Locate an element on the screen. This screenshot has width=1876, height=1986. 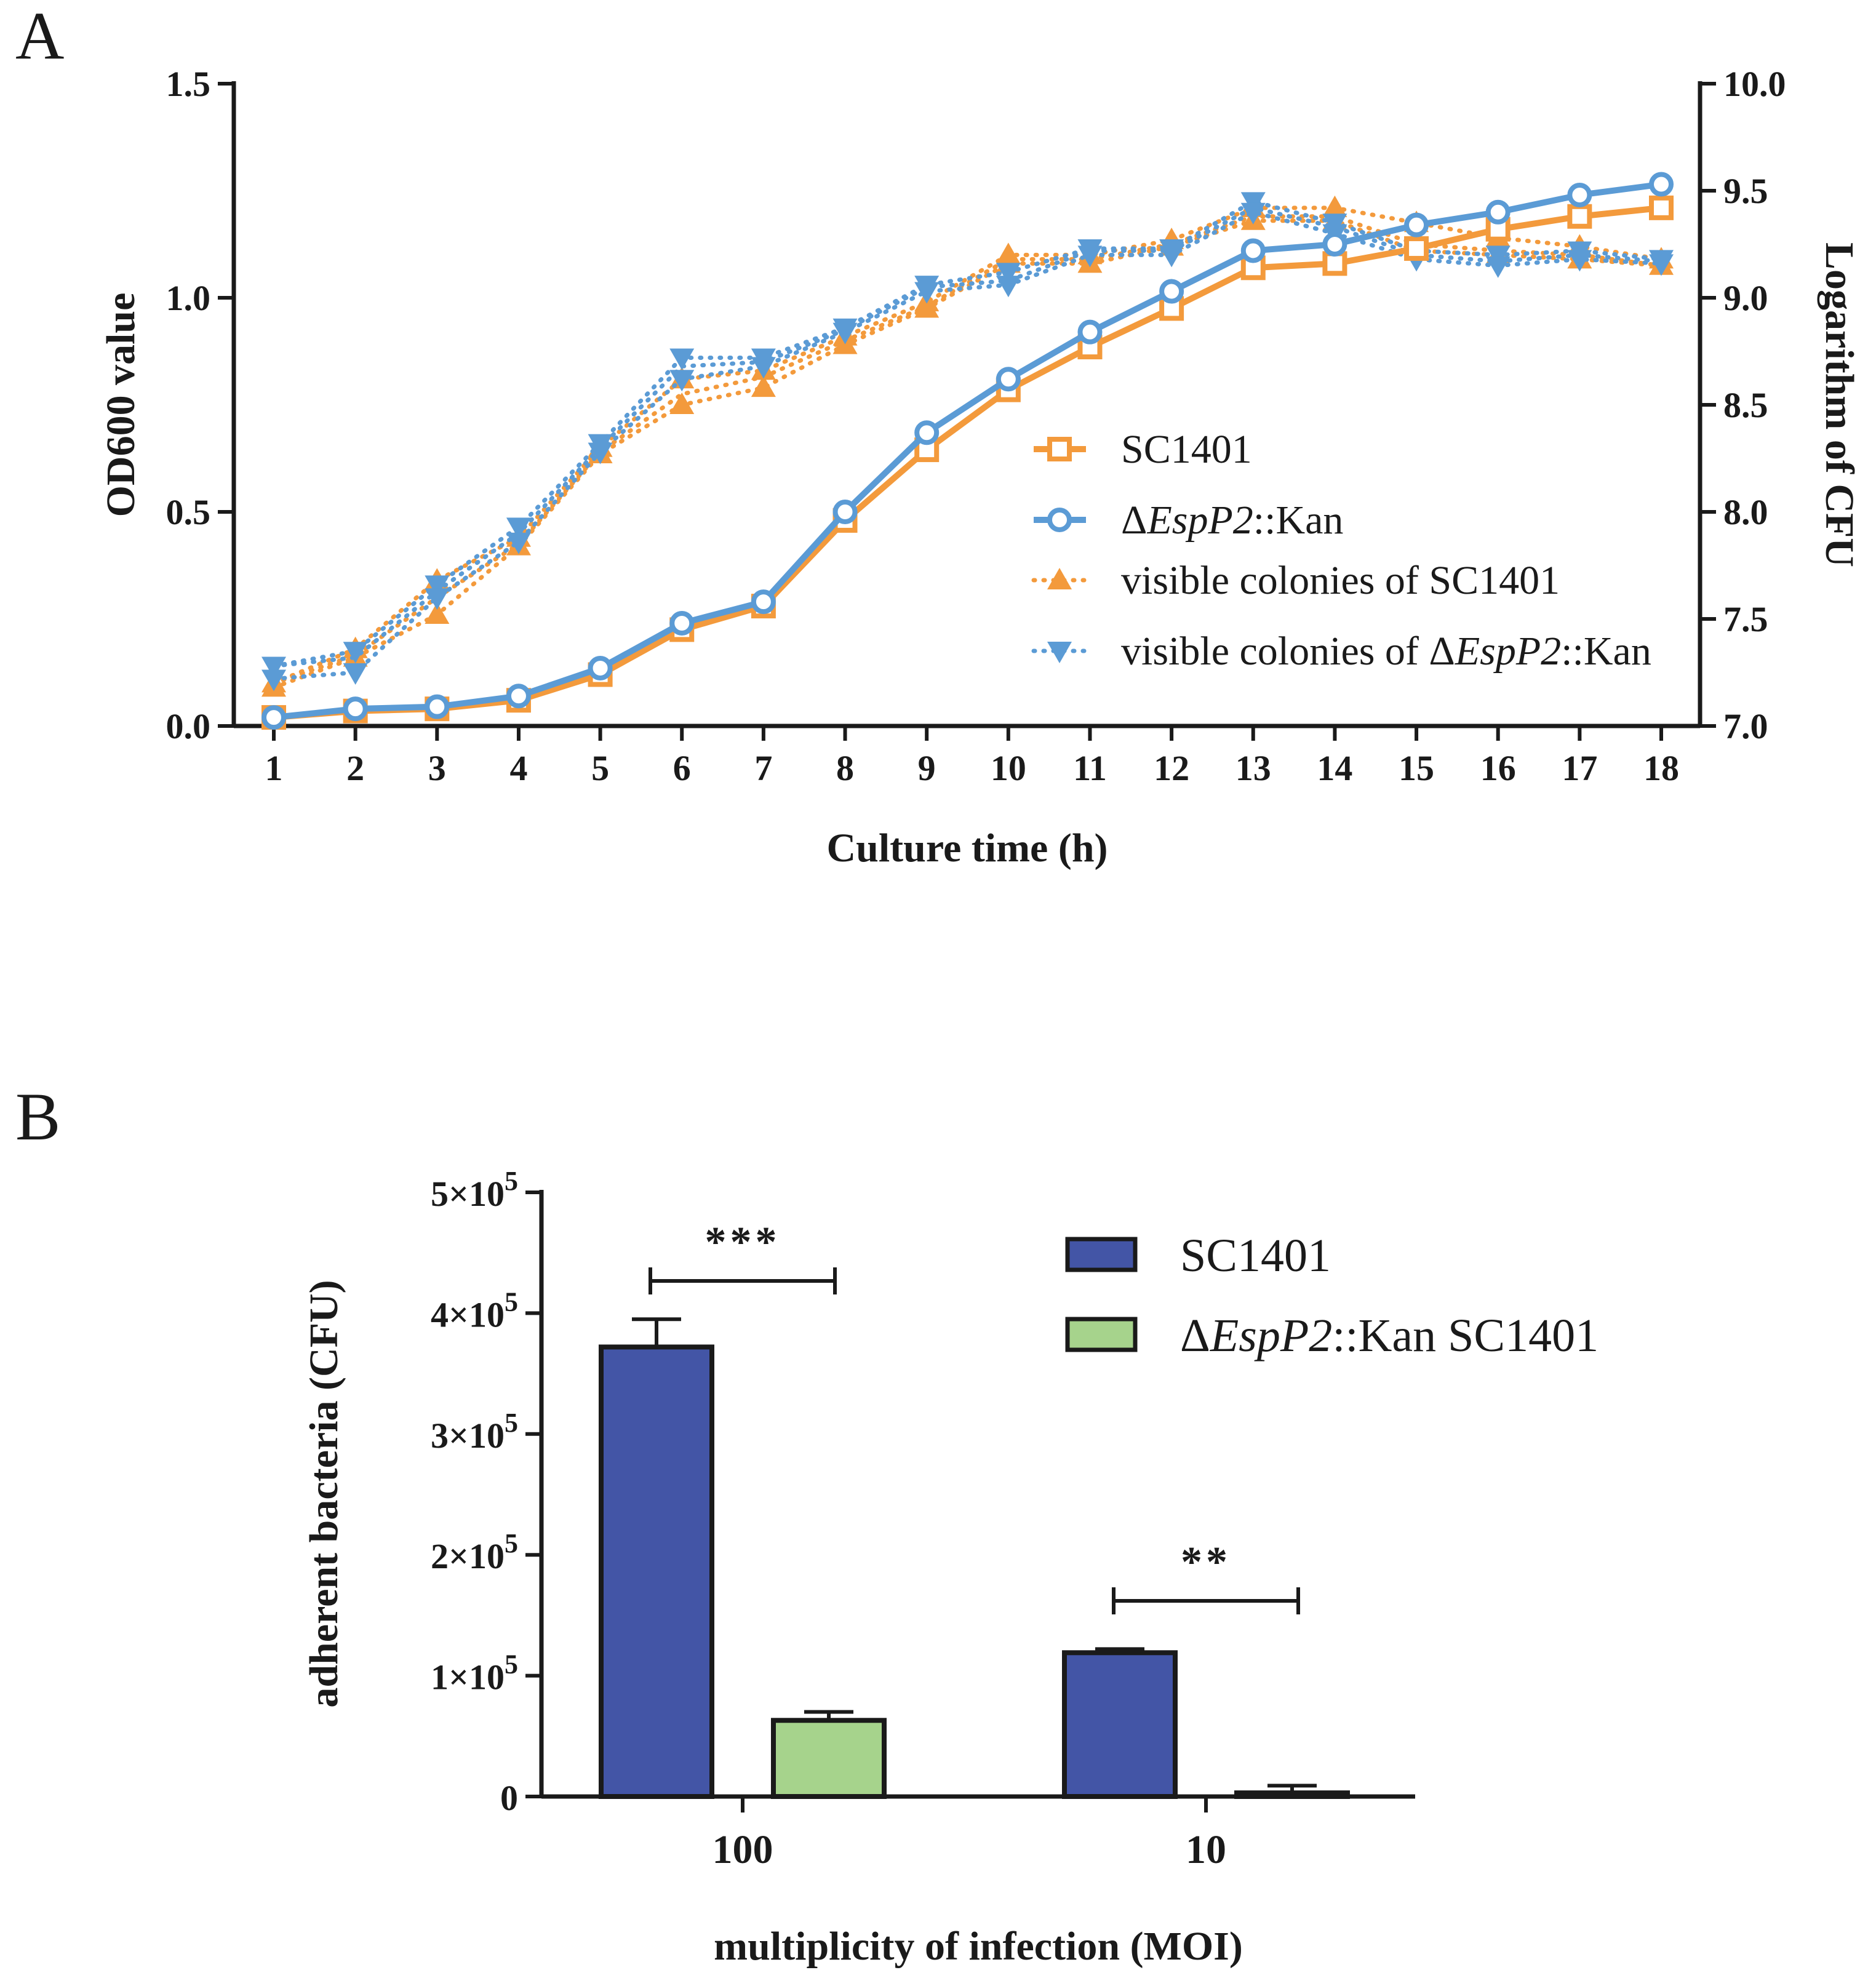
panel-a-legend-item: visible colonies of SC1401 is located at coordinates (1295, 580).